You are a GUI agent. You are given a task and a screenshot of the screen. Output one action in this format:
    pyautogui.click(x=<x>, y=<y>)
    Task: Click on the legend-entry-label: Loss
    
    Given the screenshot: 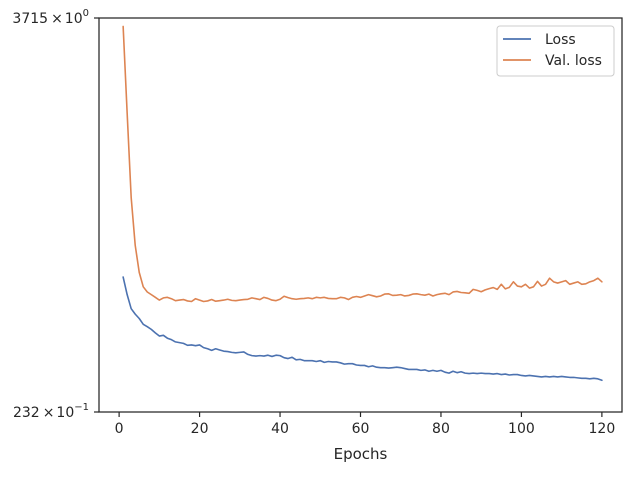 What is the action you would take?
    pyautogui.click(x=560, y=40)
    